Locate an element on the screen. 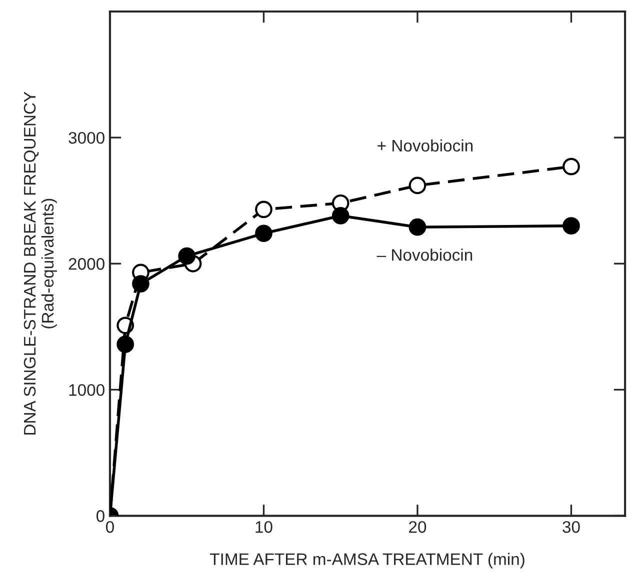 The height and width of the screenshot is (575, 632). y-tick-label: 2000 is located at coordinates (86, 264).